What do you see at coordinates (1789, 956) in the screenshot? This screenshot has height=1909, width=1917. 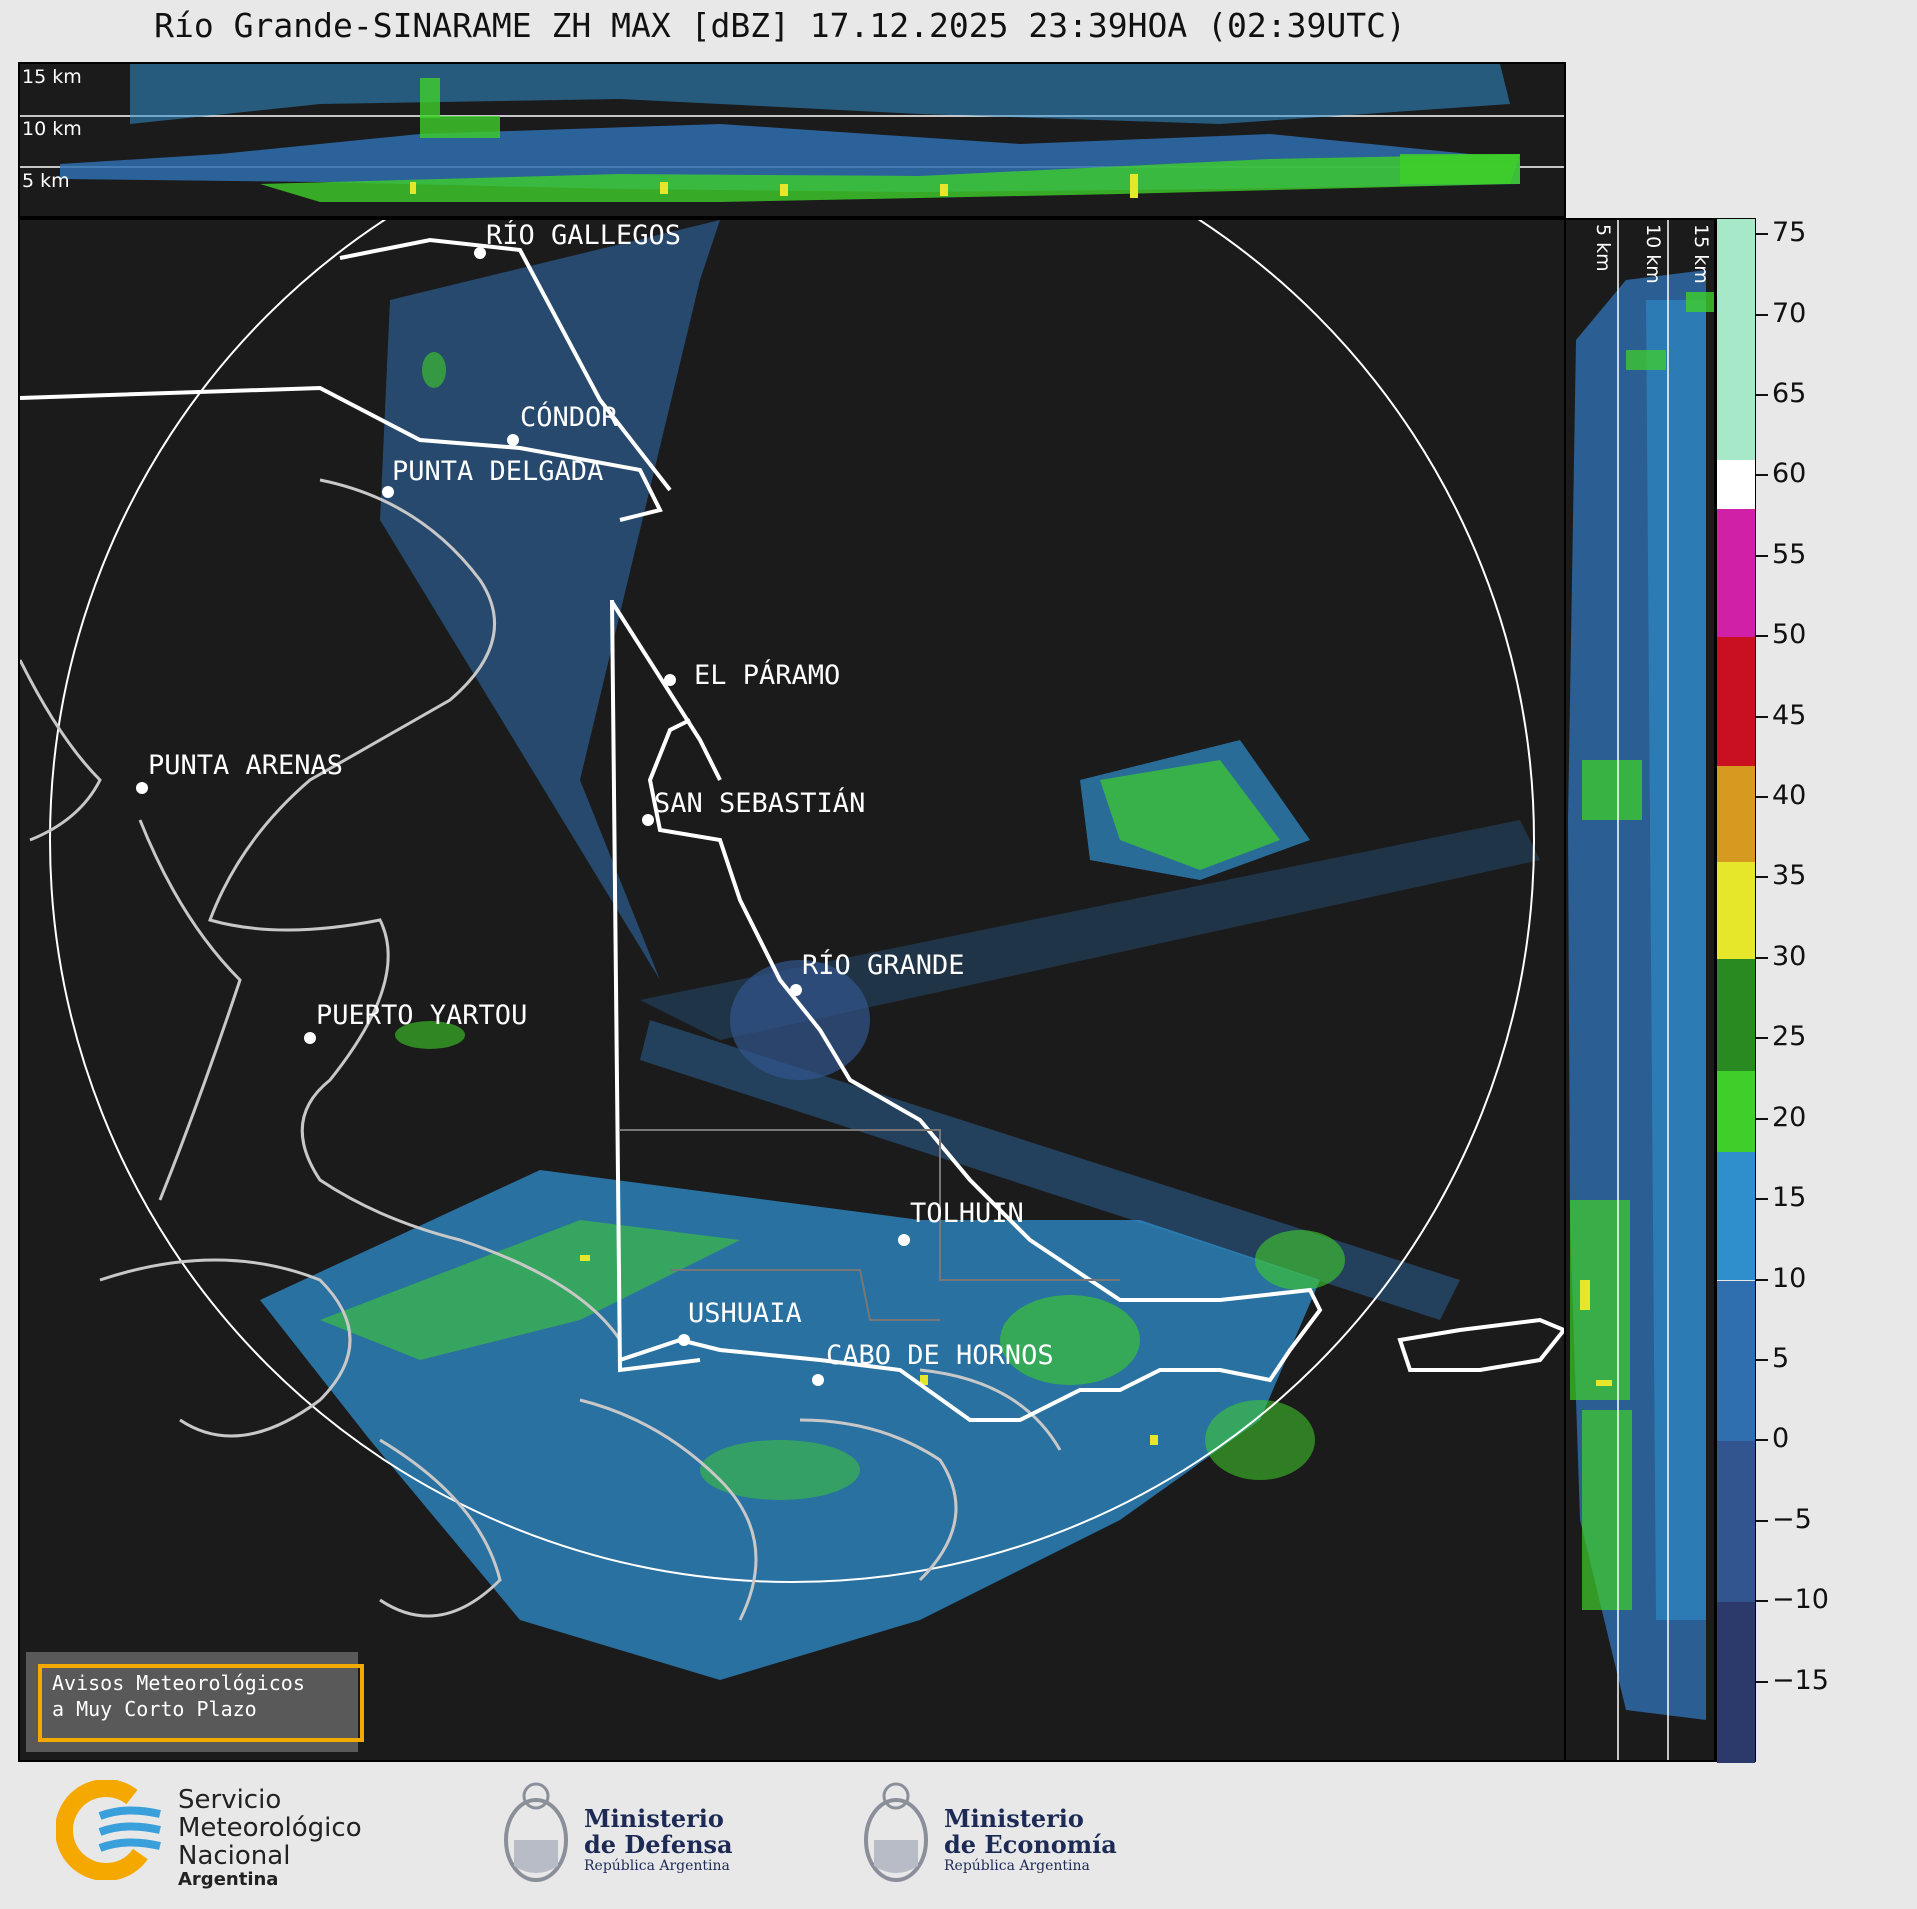 I see `colorbar-tick-label: 30` at bounding box center [1789, 956].